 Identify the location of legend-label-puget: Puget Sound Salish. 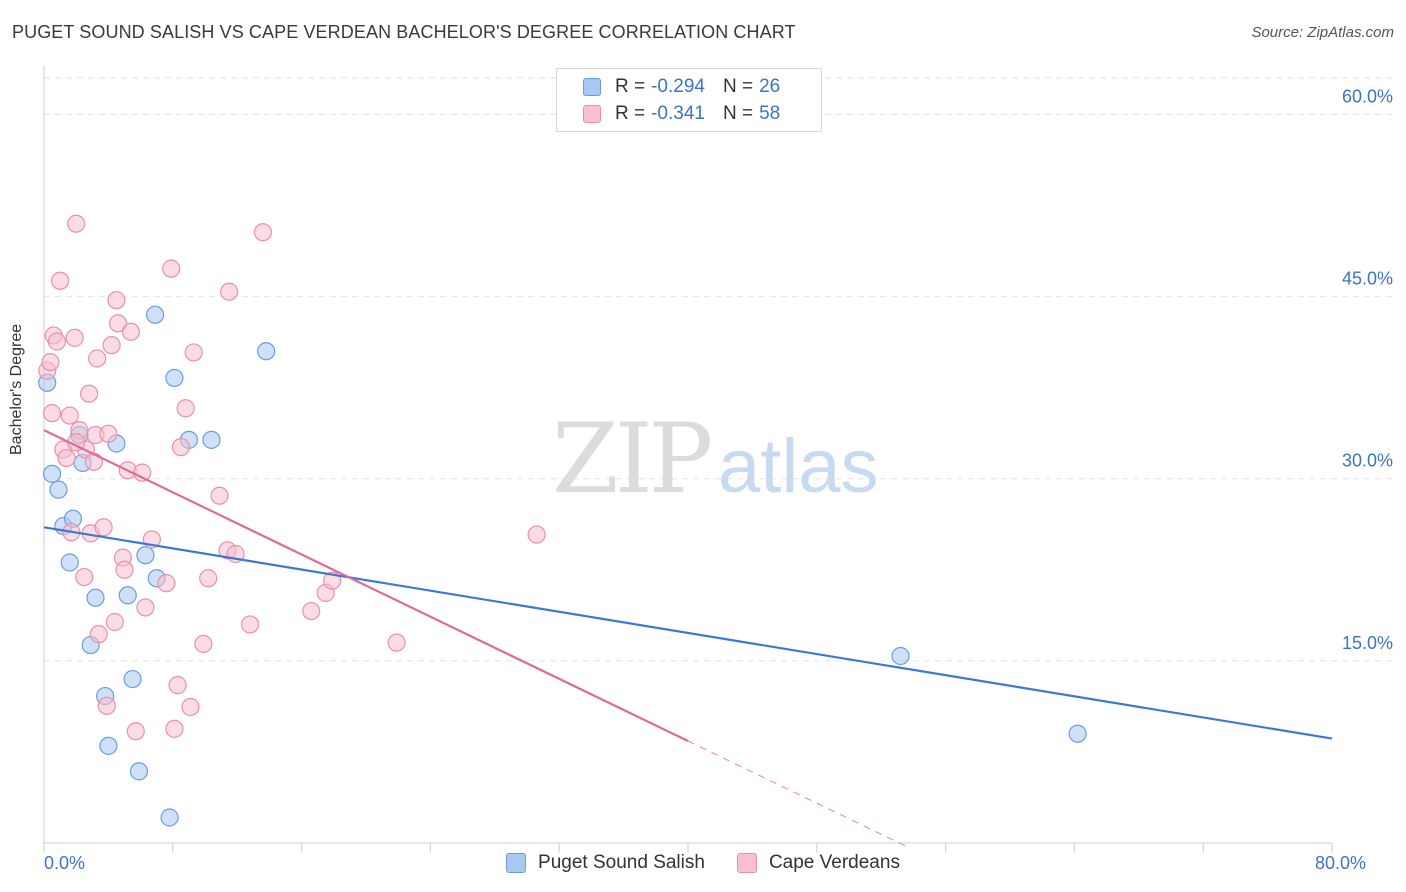
(621, 862).